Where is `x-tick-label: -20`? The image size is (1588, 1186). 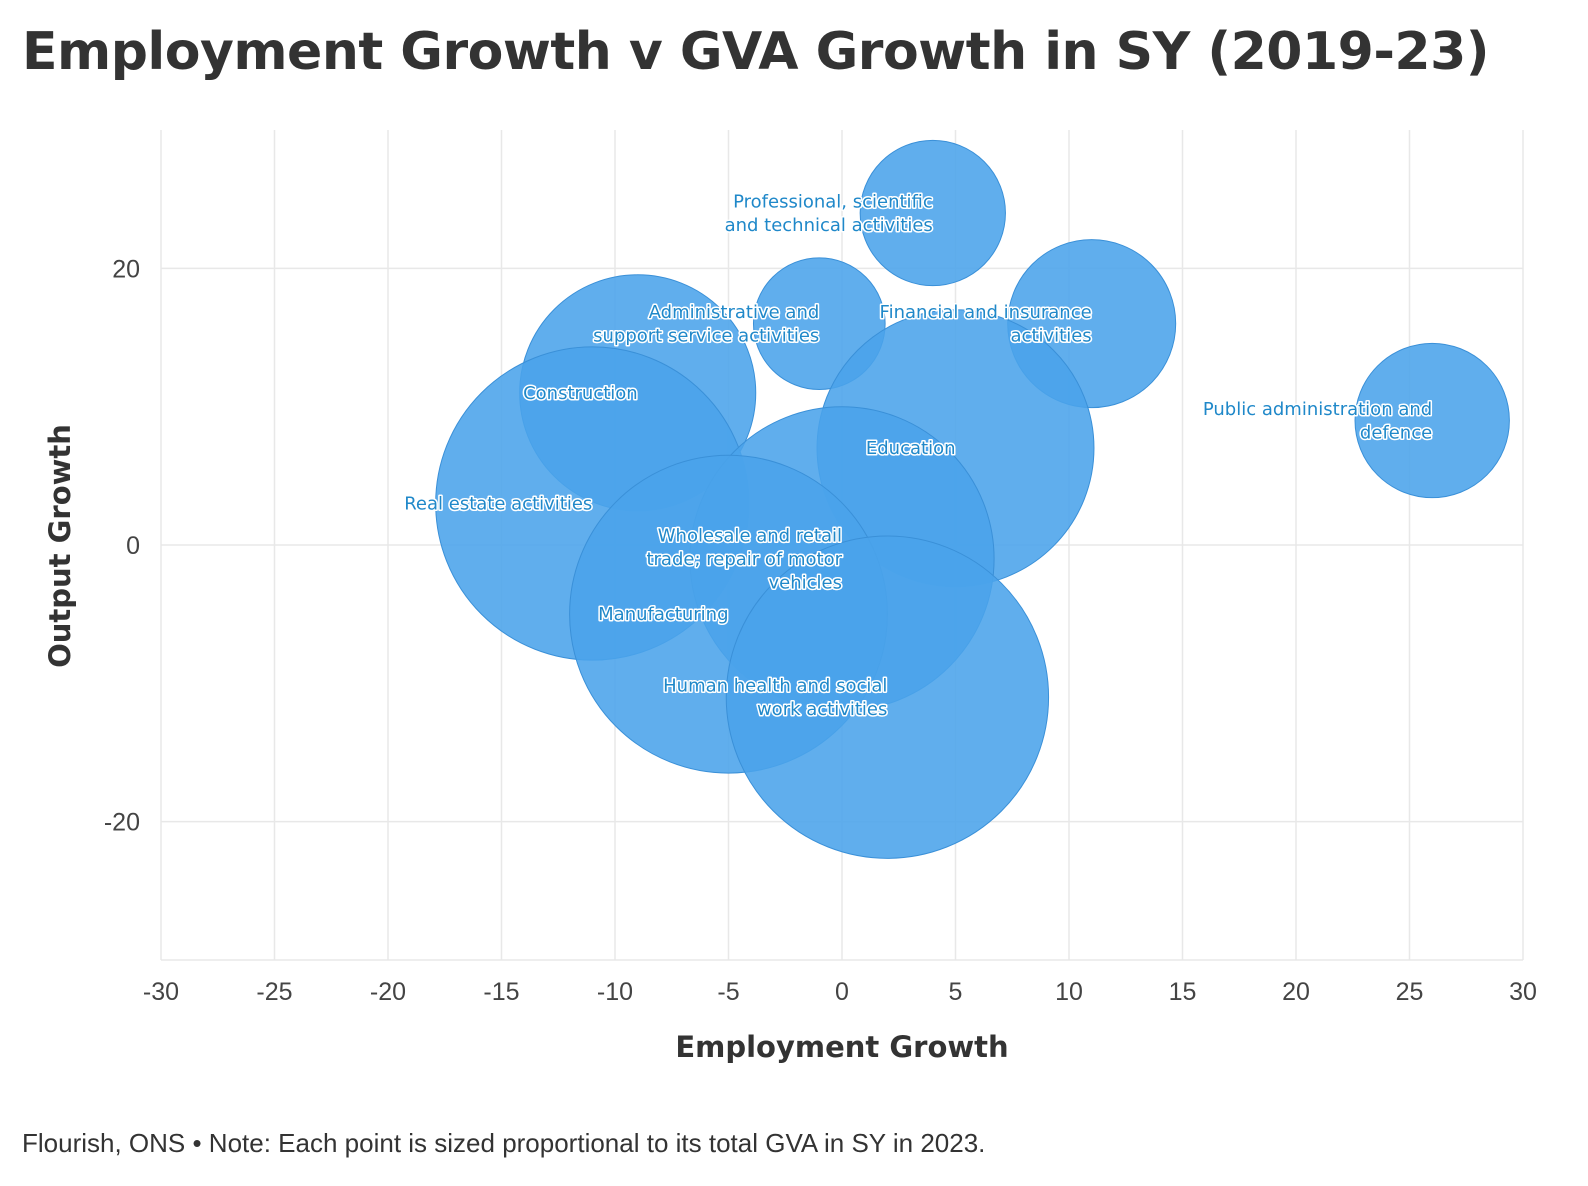
x-tick-label: -20 is located at coordinates (388, 992).